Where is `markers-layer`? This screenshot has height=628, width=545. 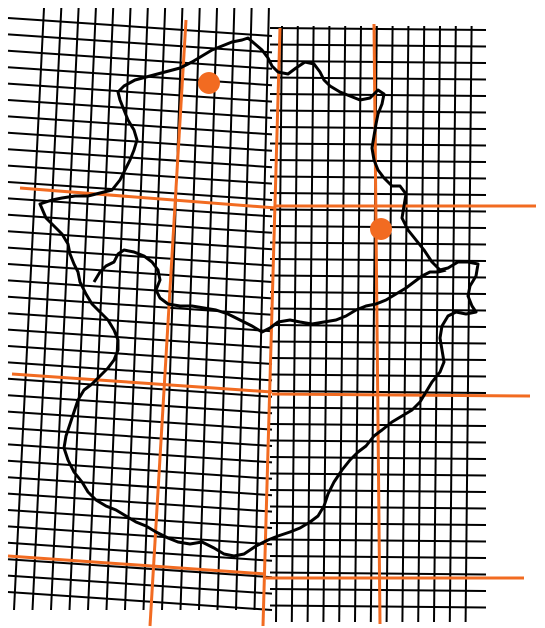 markers-layer is located at coordinates (295, 156).